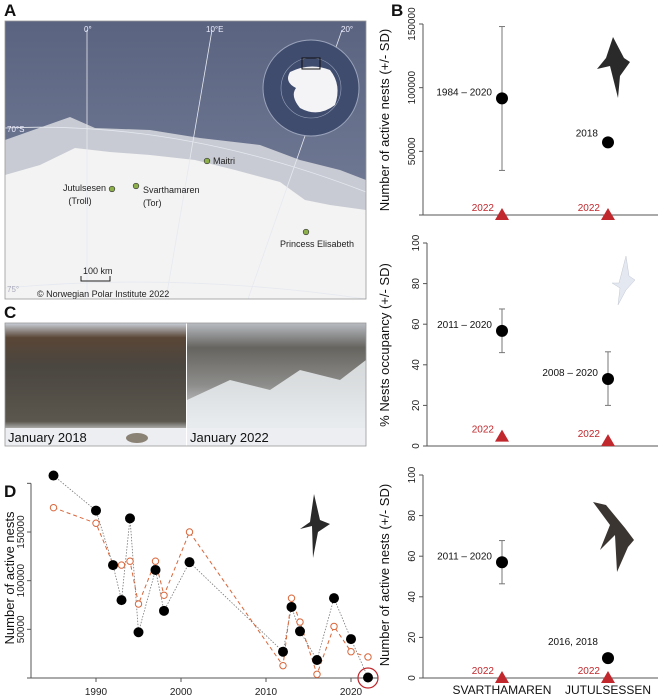 Image resolution: width=664 pixels, height=700 pixels. What do you see at coordinates (315, 526) in the screenshot?
I see `petrel-d-icon` at bounding box center [315, 526].